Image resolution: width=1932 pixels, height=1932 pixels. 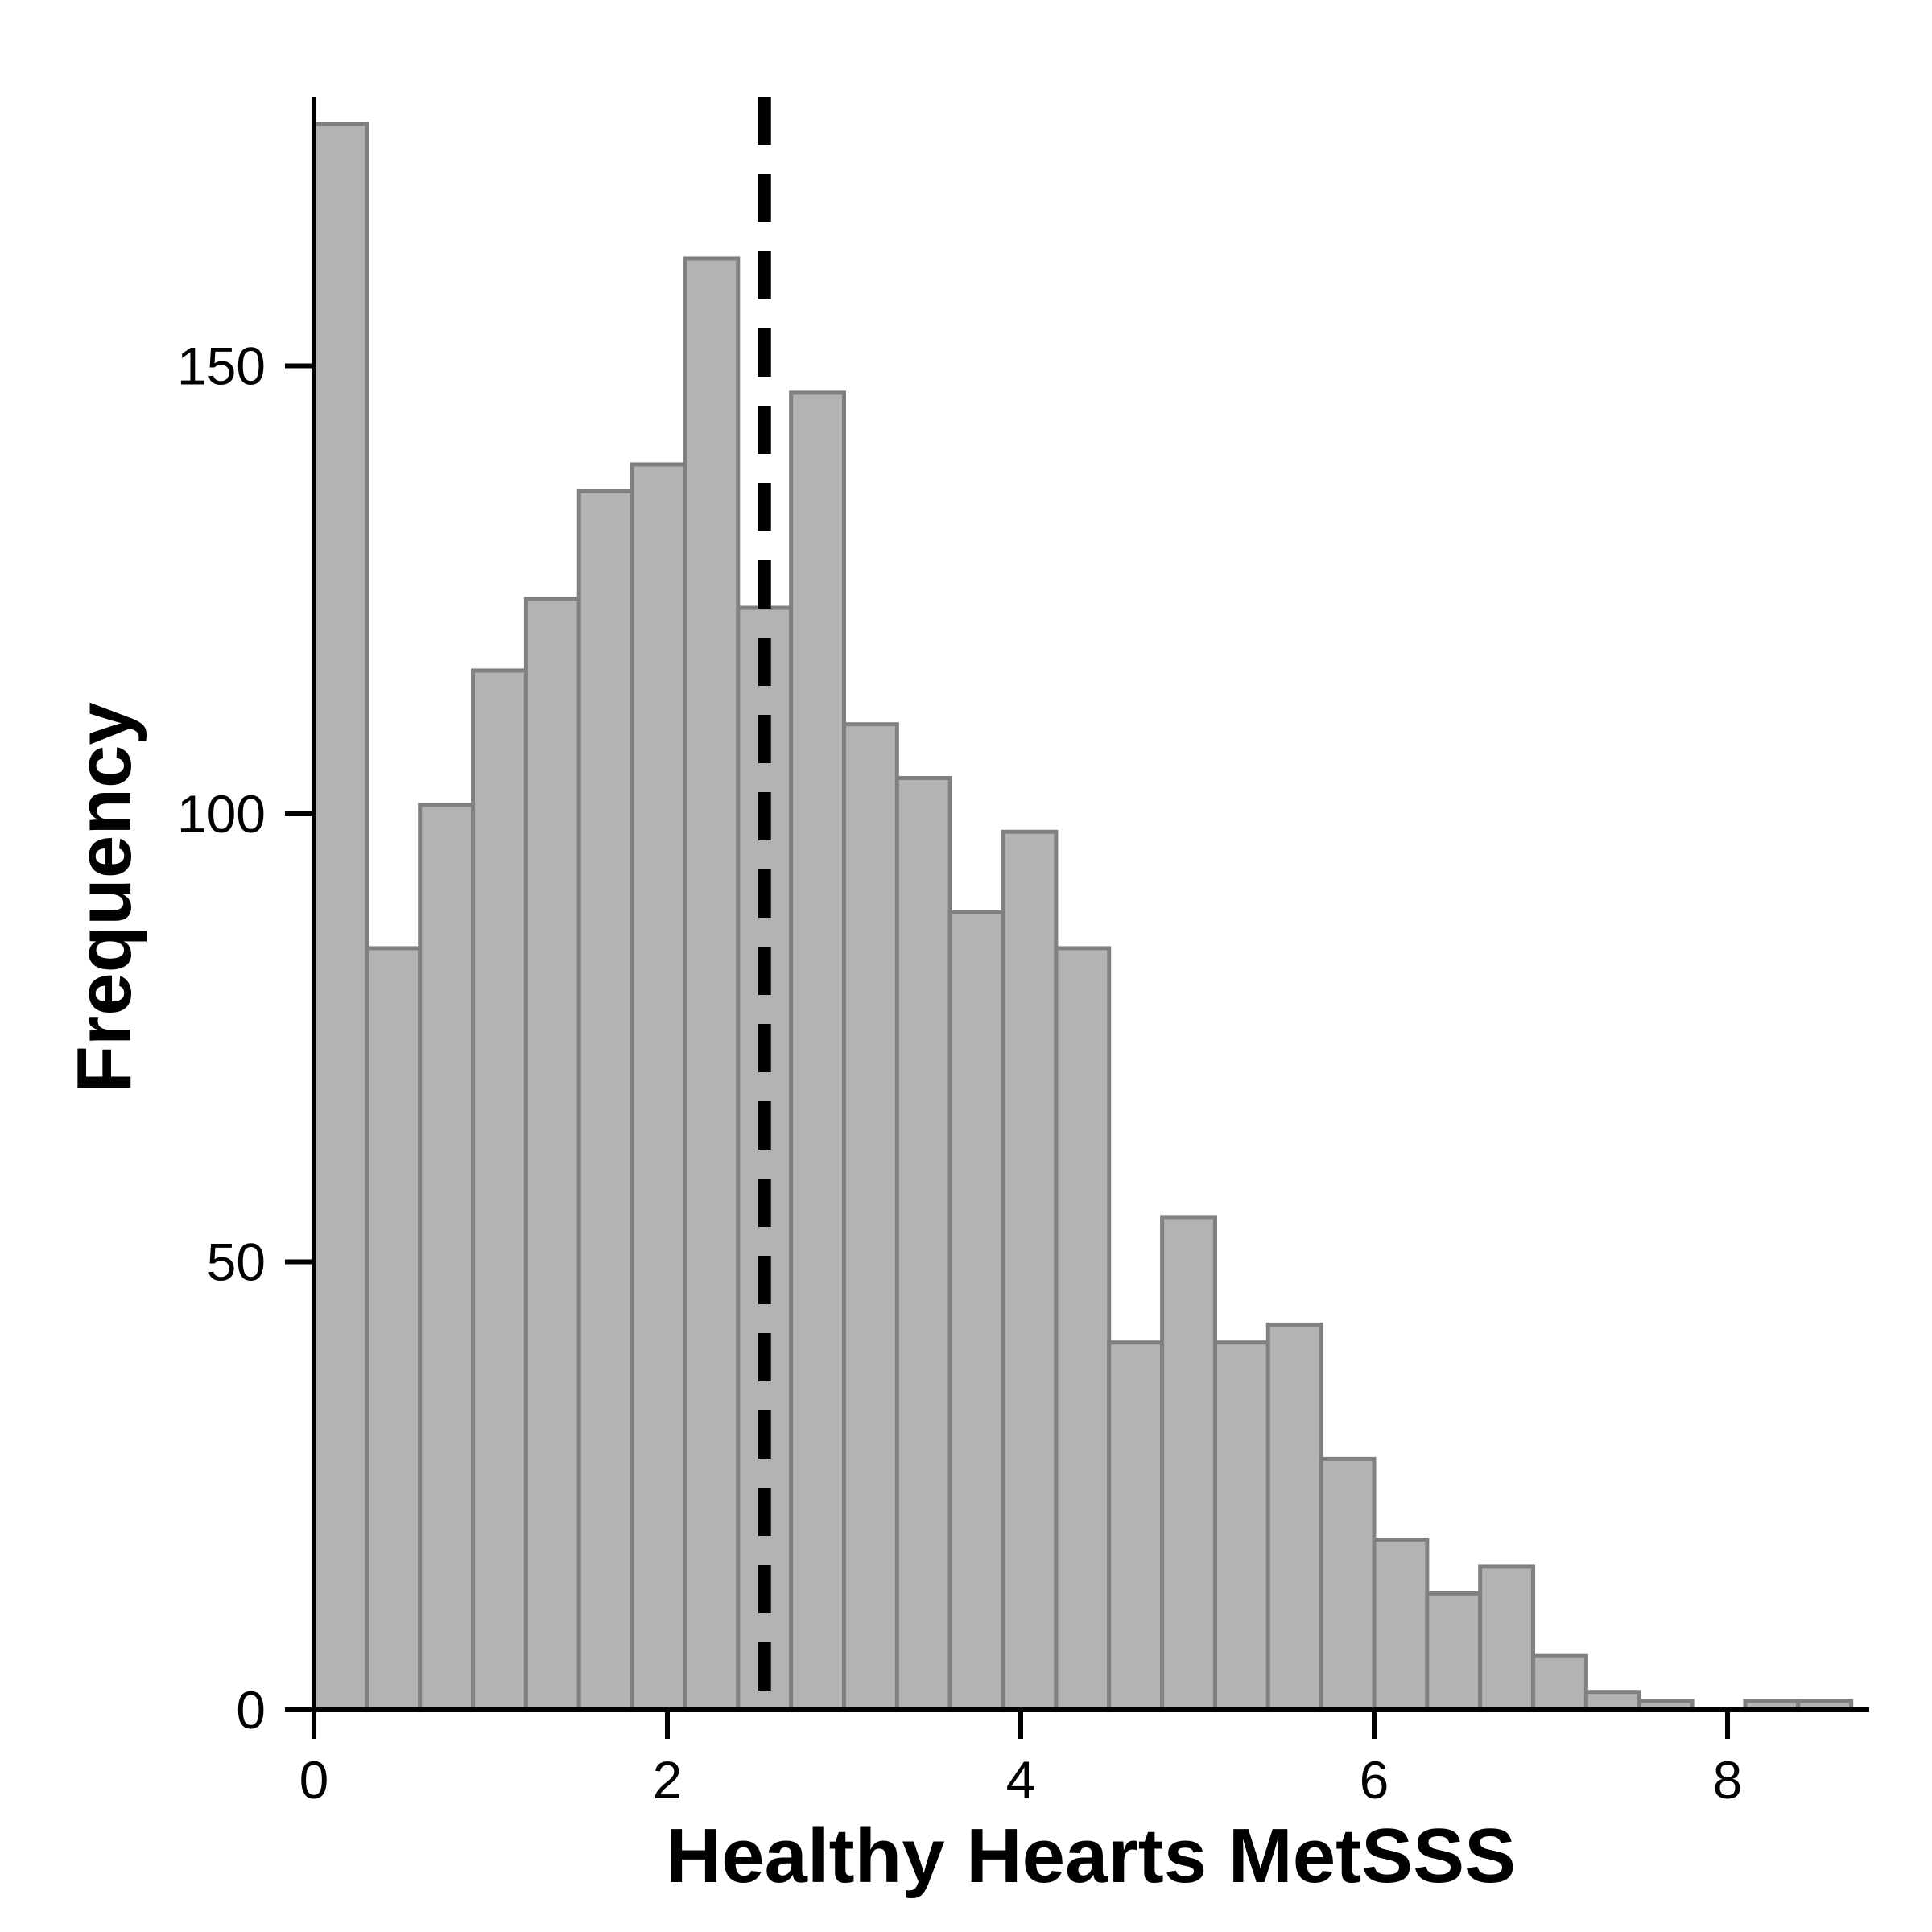 I want to click on x-axis-ticks: 0 2 4 6 8, so click(x=1021, y=1760).